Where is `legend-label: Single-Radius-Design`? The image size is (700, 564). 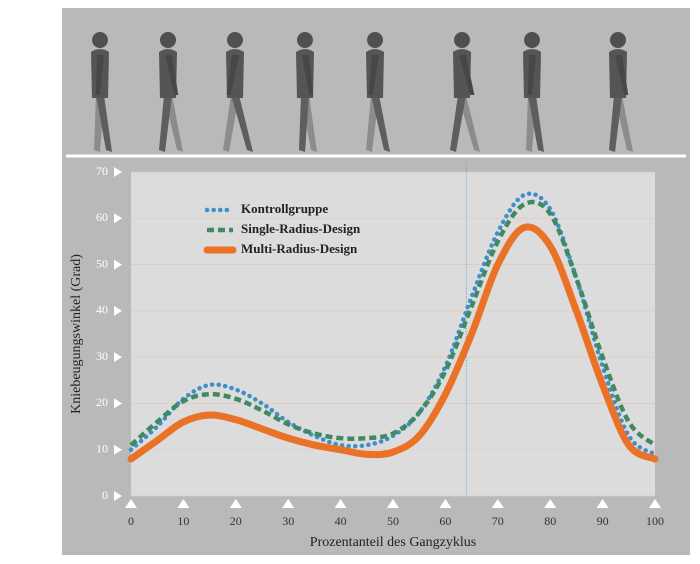 legend-label: Single-Radius-Design is located at coordinates (301, 228).